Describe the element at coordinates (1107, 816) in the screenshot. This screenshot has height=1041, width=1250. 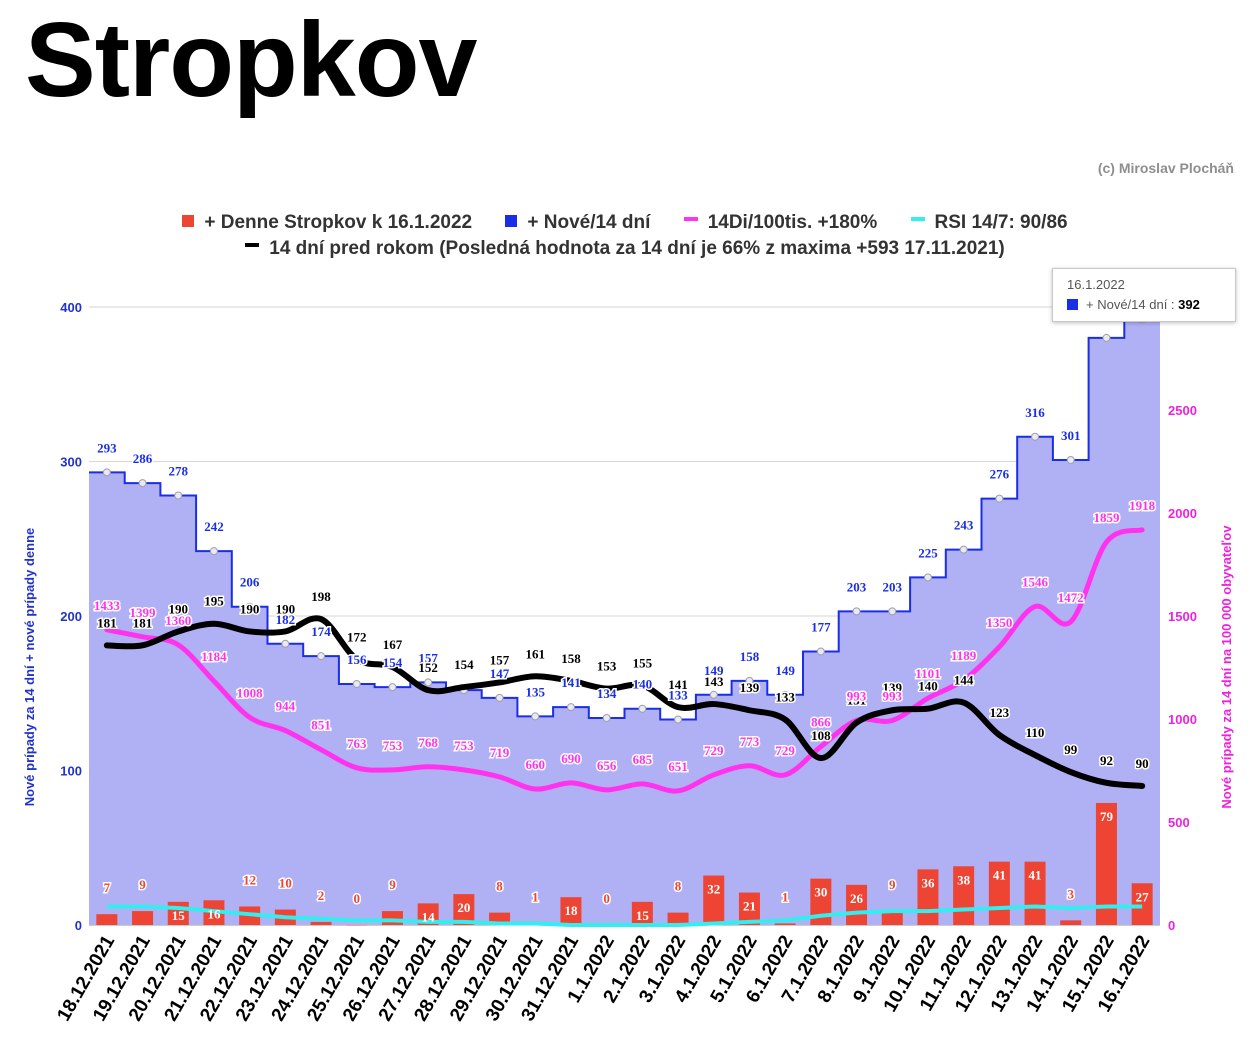
I see `label-daily: 79` at that location.